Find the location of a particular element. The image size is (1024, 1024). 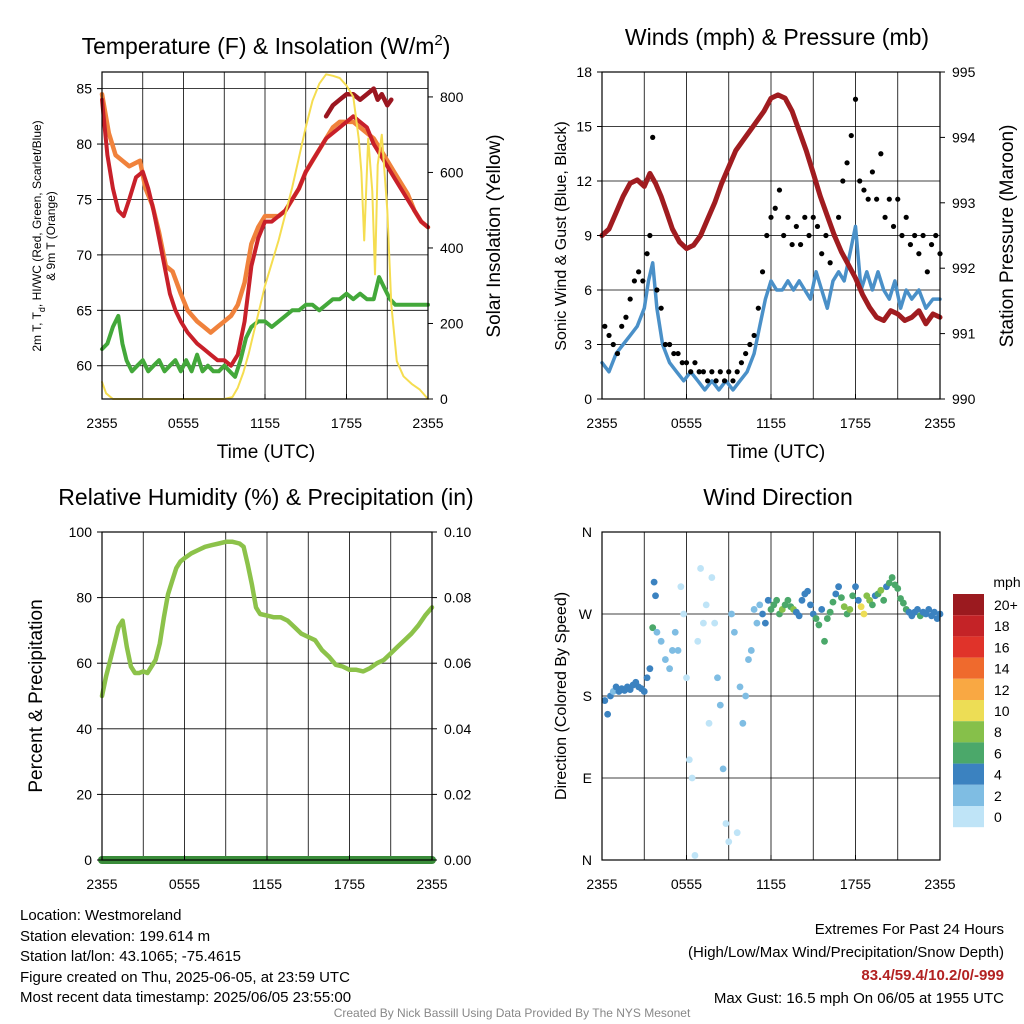

y-axis-label-humidity: Percent & Precipitation is located at coordinates (36, 695).